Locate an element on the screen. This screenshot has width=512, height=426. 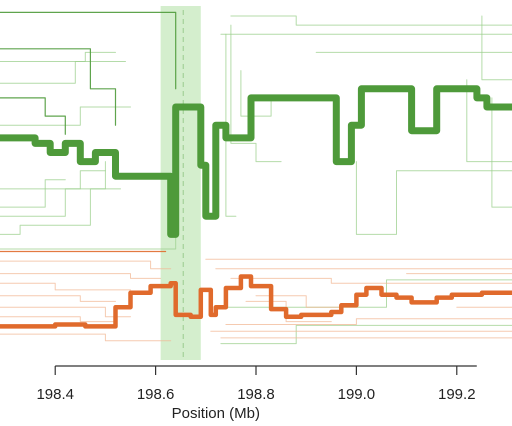
x-tick-label: 199.0 is located at coordinates (357, 394).